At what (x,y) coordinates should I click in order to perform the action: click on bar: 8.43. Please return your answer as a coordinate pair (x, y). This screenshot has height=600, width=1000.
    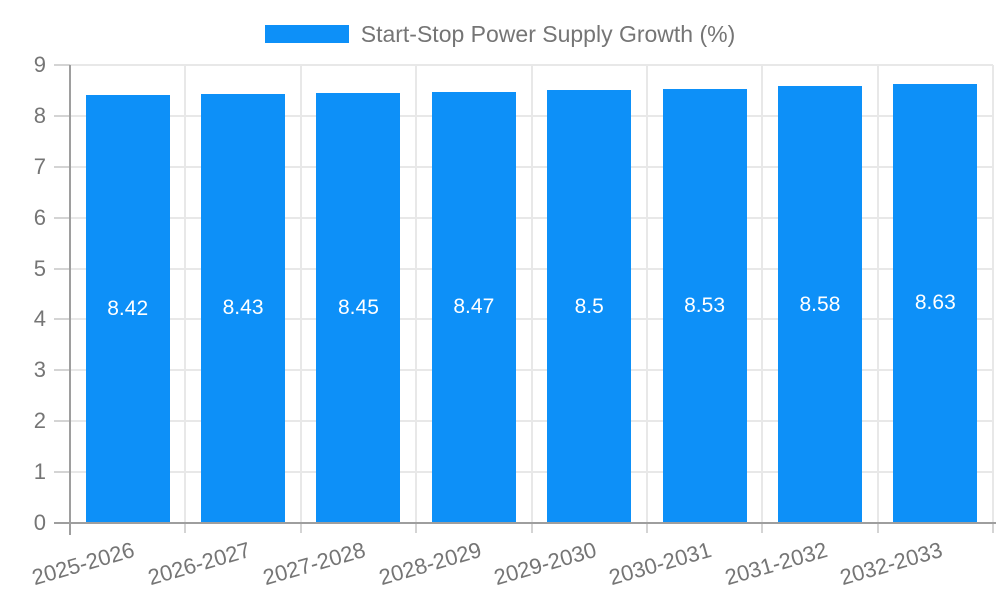
    Looking at the image, I should click on (243, 308).